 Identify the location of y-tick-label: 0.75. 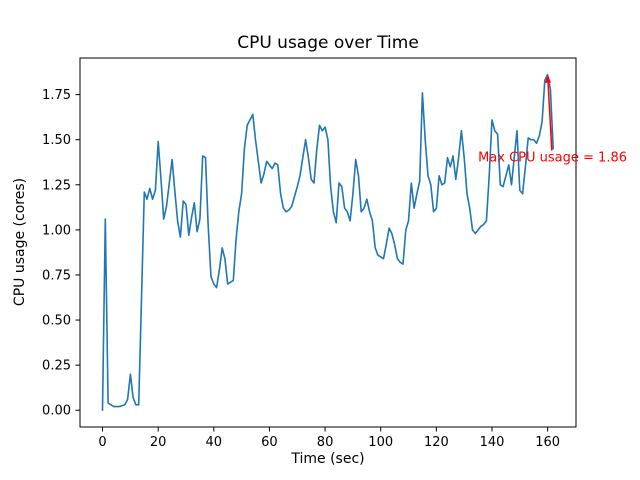
(56, 275).